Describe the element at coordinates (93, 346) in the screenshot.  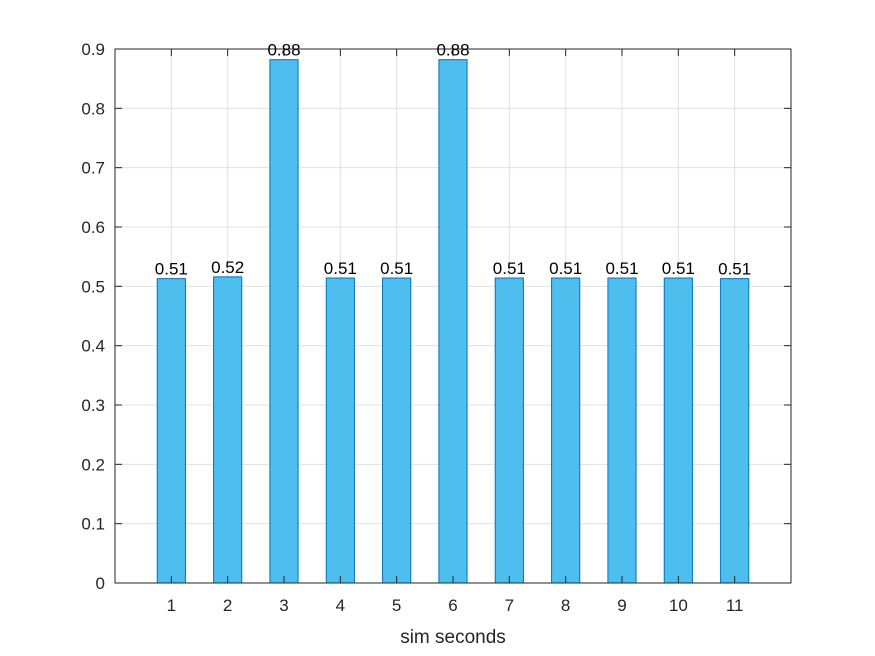
I see `y-tick-label: 0.4` at that location.